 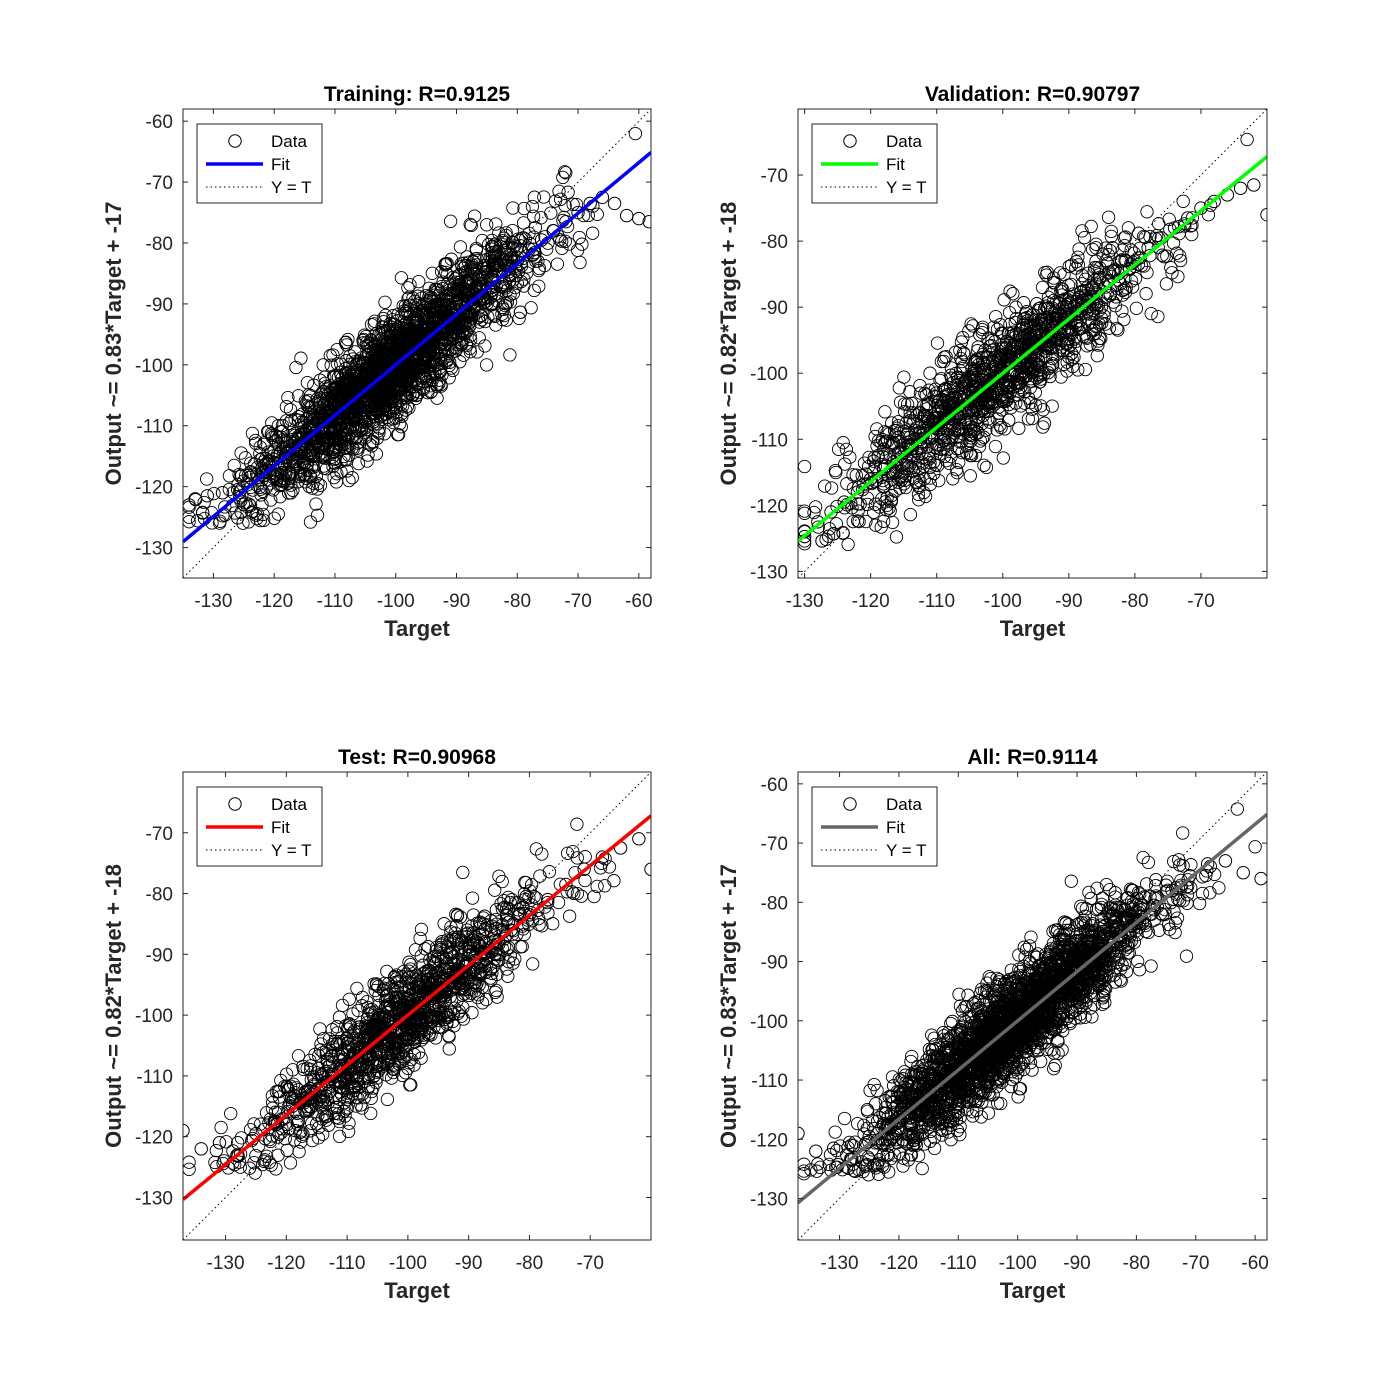 I want to click on validation-x-tick-label: -100, so click(x=1003, y=601).